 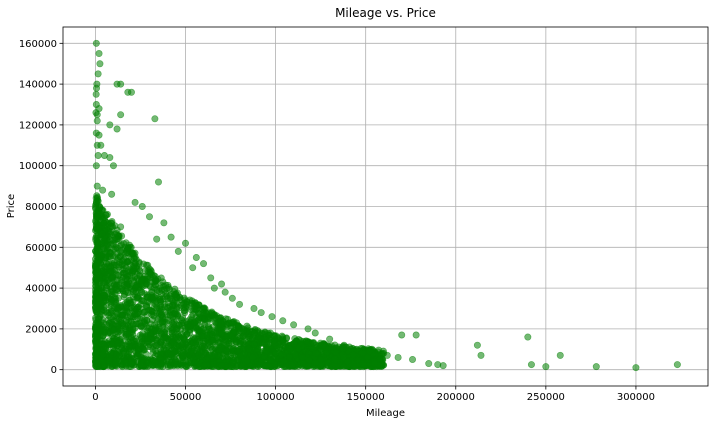 What do you see at coordinates (456, 397) in the screenshot?
I see `x-tick-label: 200000` at bounding box center [456, 397].